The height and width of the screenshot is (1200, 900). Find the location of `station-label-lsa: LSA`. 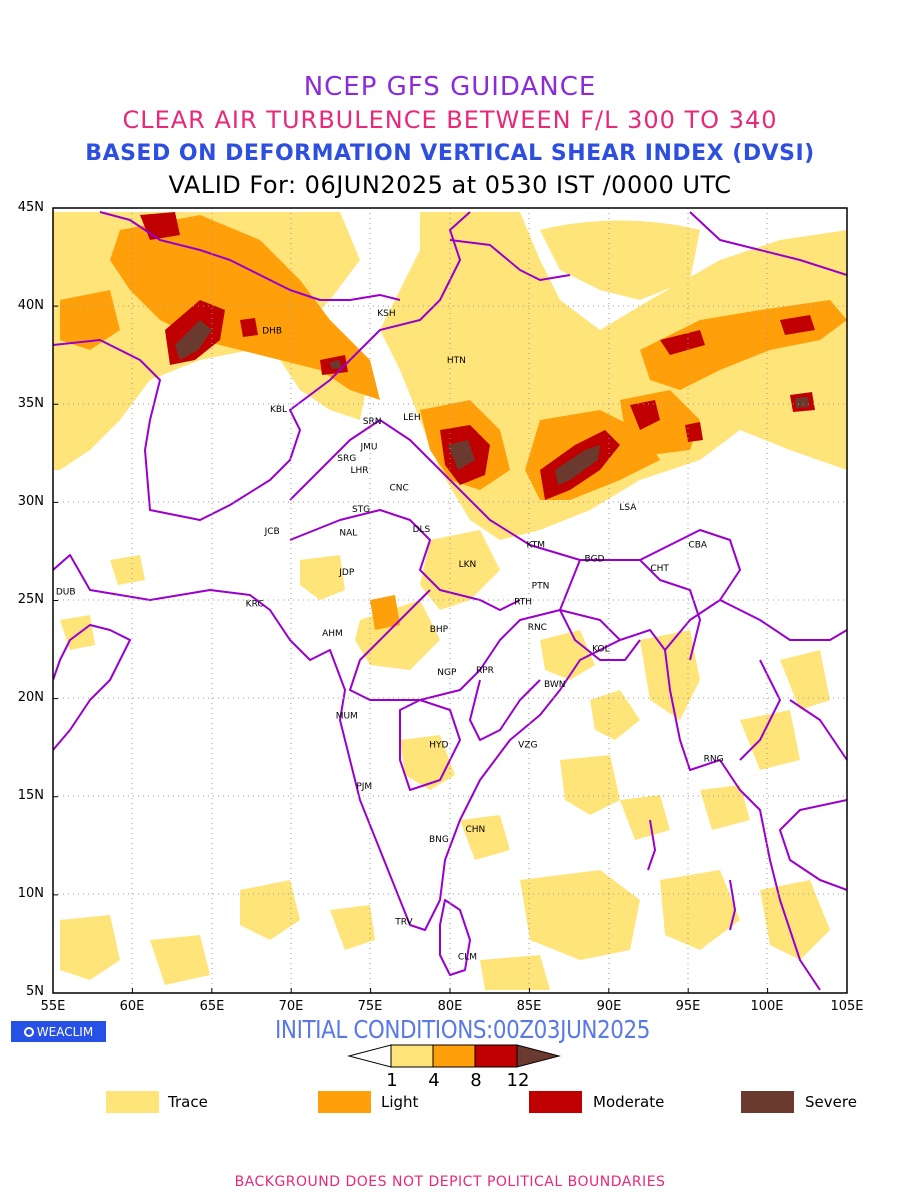

station-label-lsa: LSA is located at coordinates (628, 508).